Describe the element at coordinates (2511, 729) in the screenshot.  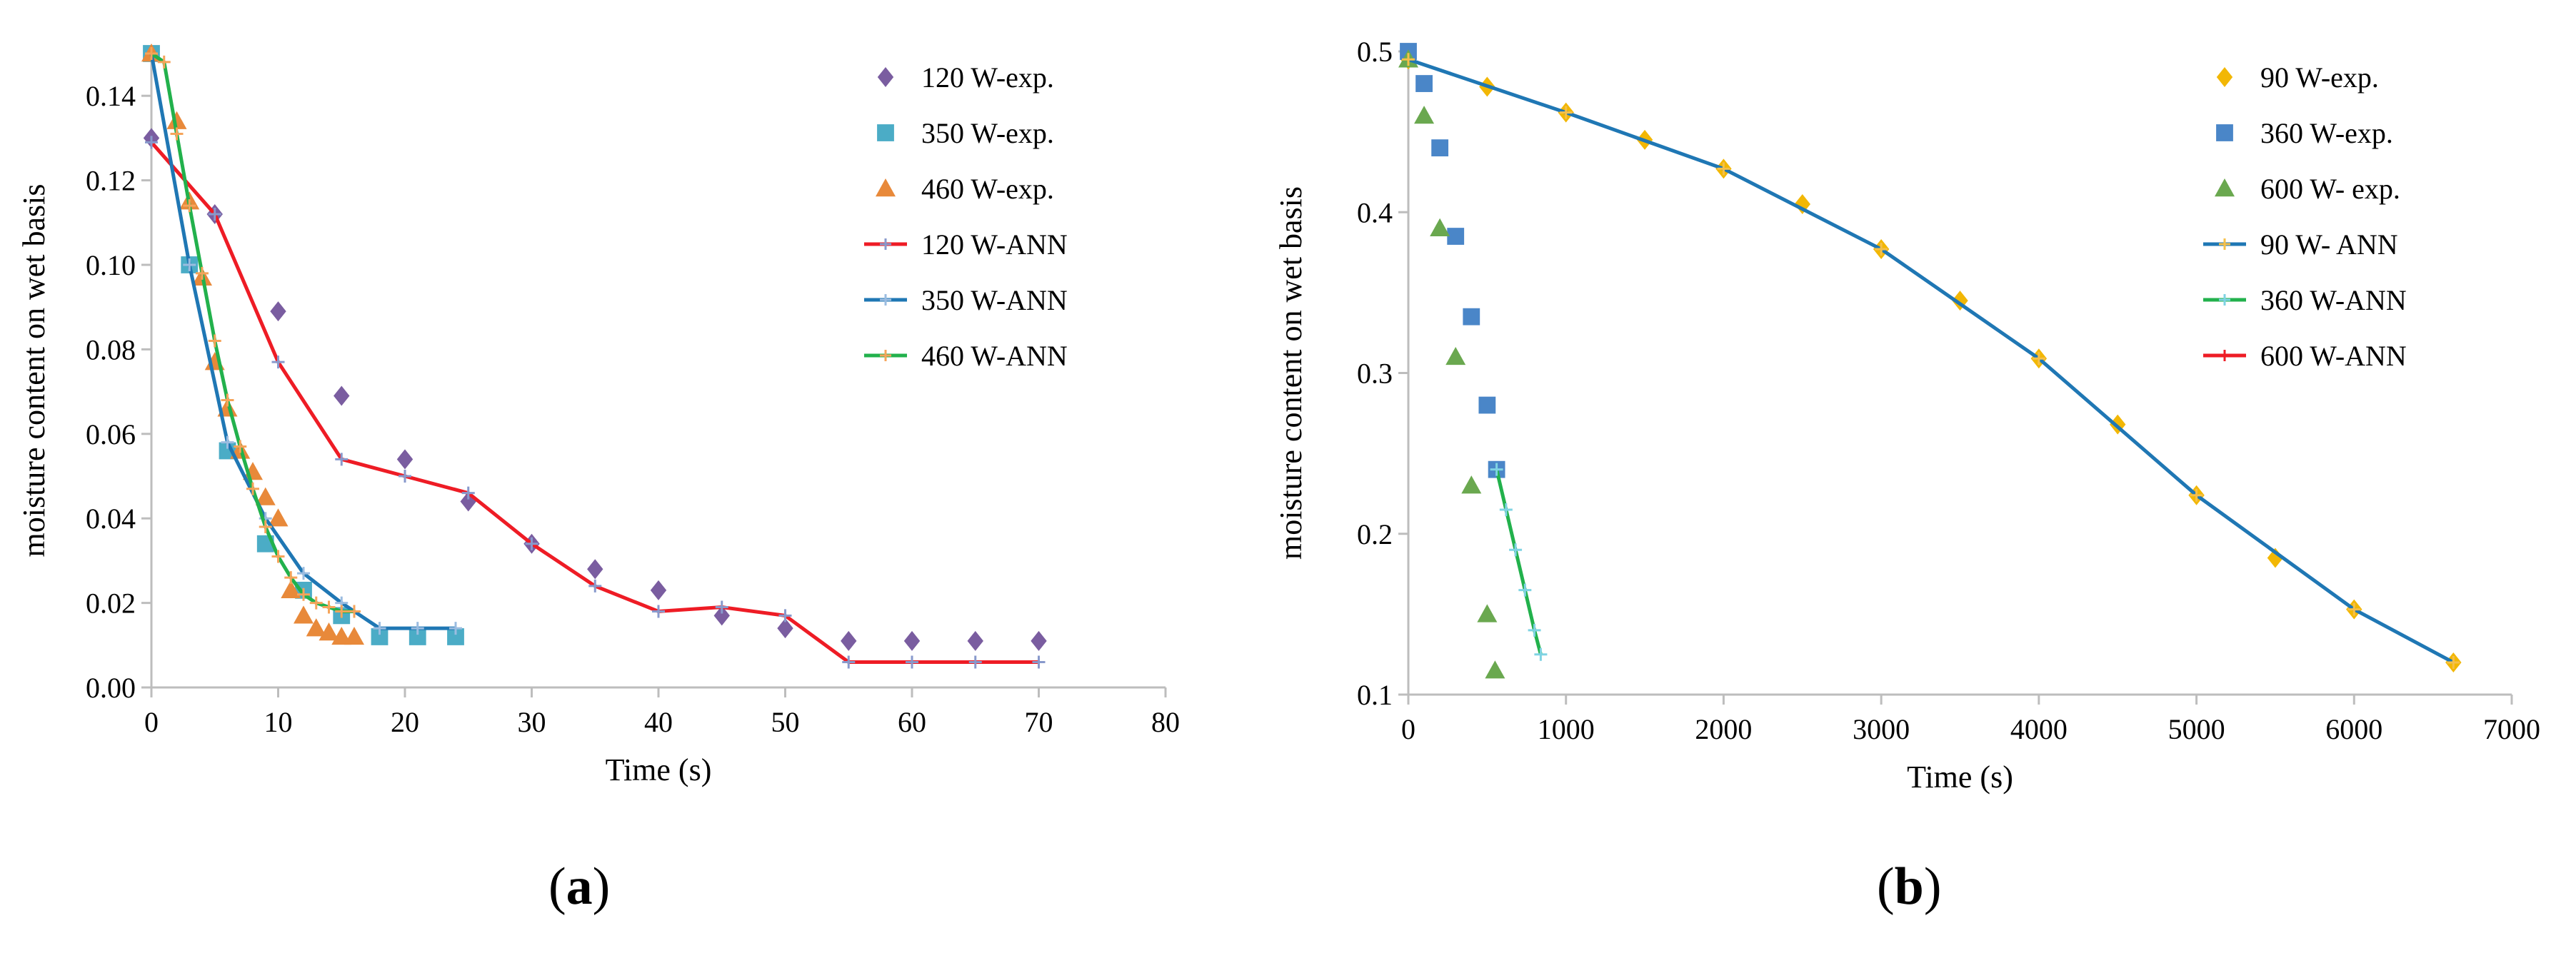
I see `chart-b-x-tick-label-7: 7000` at that location.